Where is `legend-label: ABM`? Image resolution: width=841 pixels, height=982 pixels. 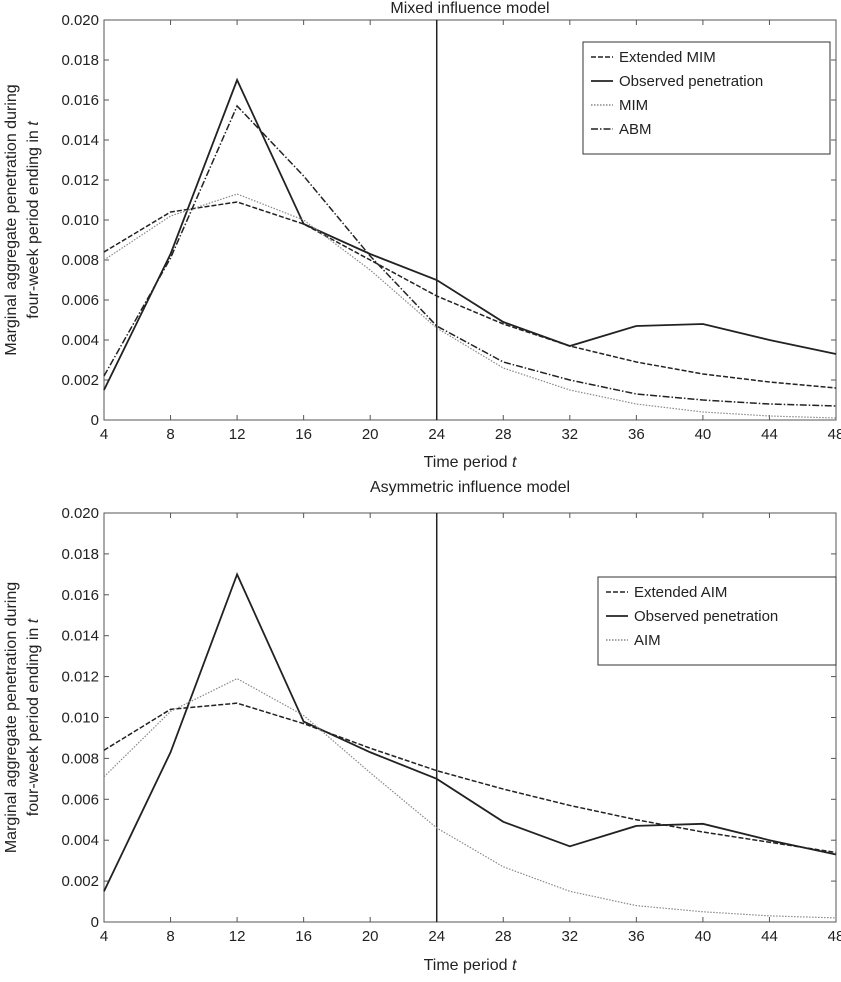 legend-label: ABM is located at coordinates (635, 129).